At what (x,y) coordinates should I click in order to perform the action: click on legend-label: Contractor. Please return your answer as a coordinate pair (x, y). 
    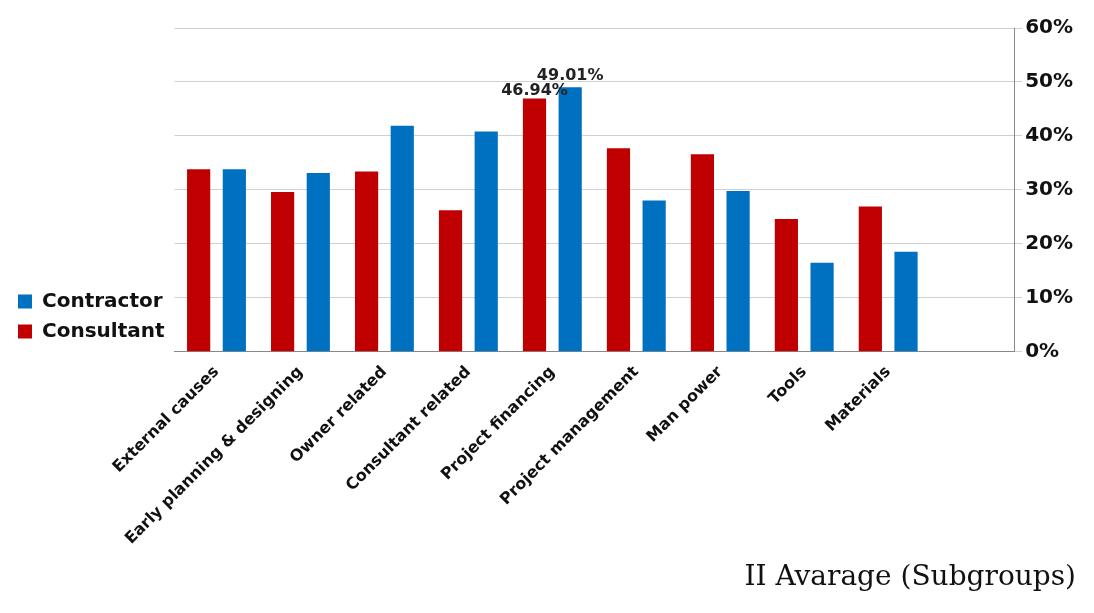
    Looking at the image, I should click on (102, 299).